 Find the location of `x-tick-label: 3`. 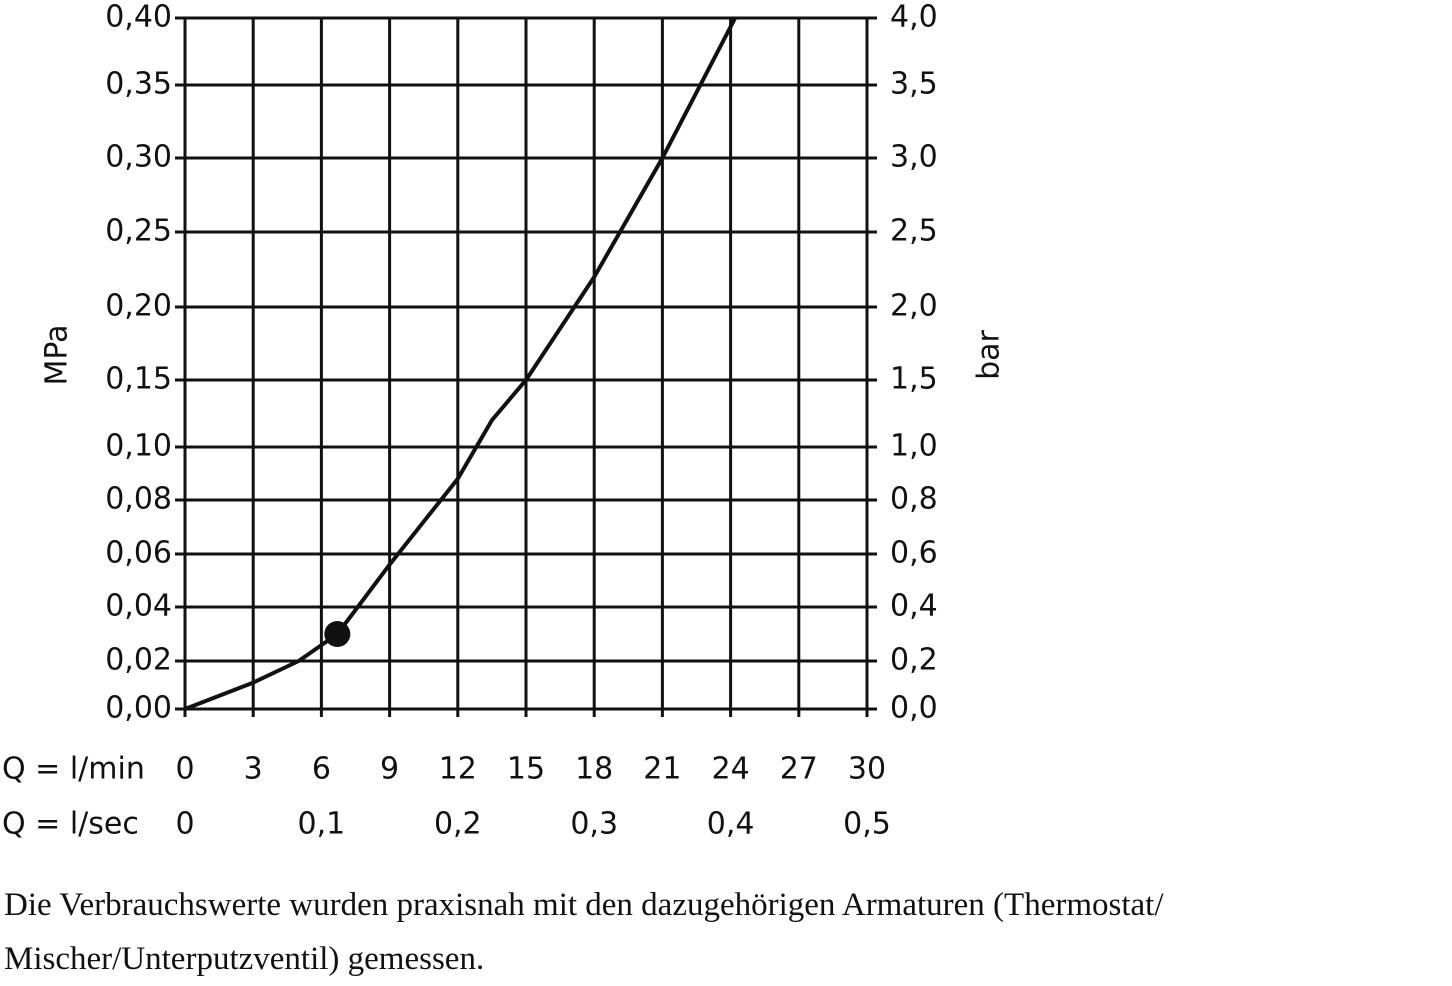

x-tick-label: 3 is located at coordinates (253, 769).